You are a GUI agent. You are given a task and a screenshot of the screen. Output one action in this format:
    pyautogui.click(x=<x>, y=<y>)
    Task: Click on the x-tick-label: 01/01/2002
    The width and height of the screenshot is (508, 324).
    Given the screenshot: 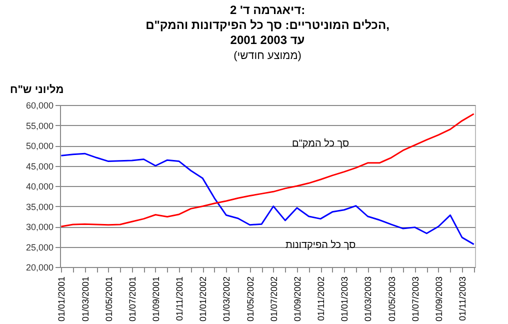 What is the action you would take?
    pyautogui.click(x=203, y=299)
    